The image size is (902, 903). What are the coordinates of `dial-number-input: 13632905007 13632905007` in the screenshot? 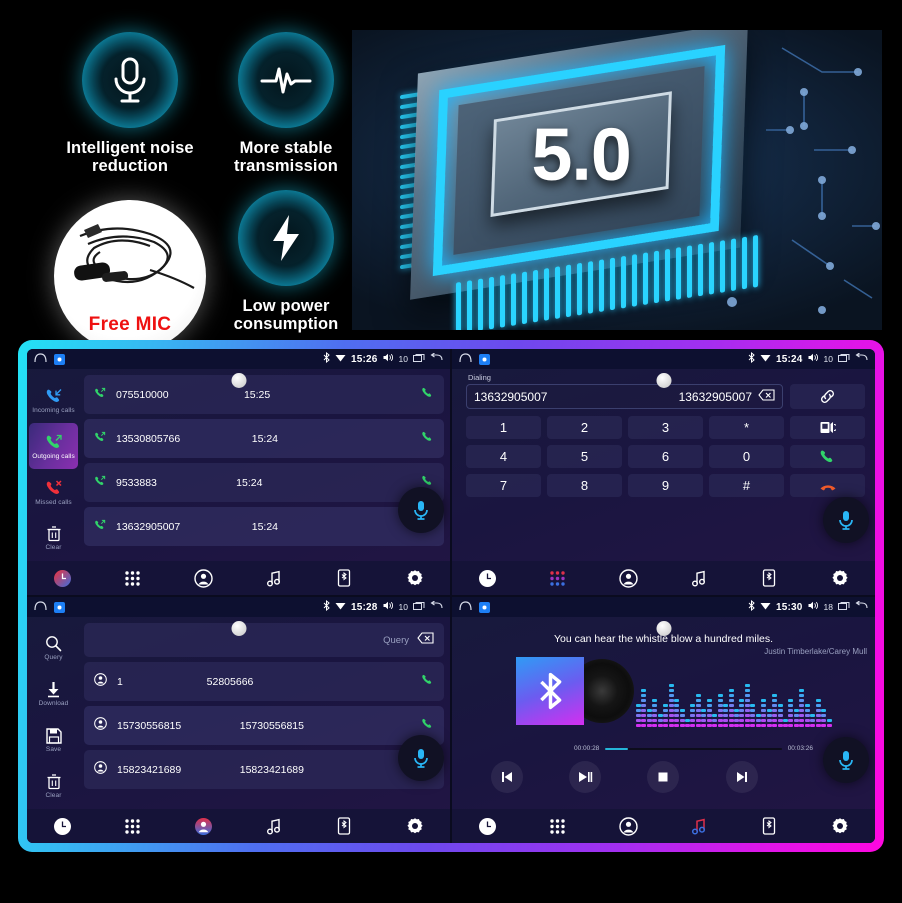 It's located at (624, 396).